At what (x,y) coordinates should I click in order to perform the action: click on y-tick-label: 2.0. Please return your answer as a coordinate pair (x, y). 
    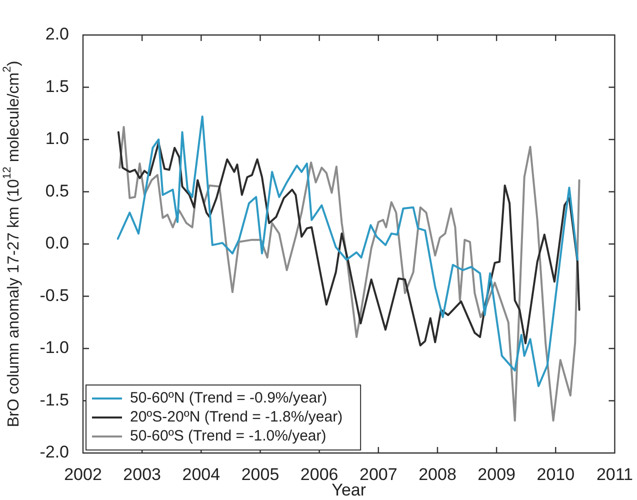
    Looking at the image, I should click on (57, 34).